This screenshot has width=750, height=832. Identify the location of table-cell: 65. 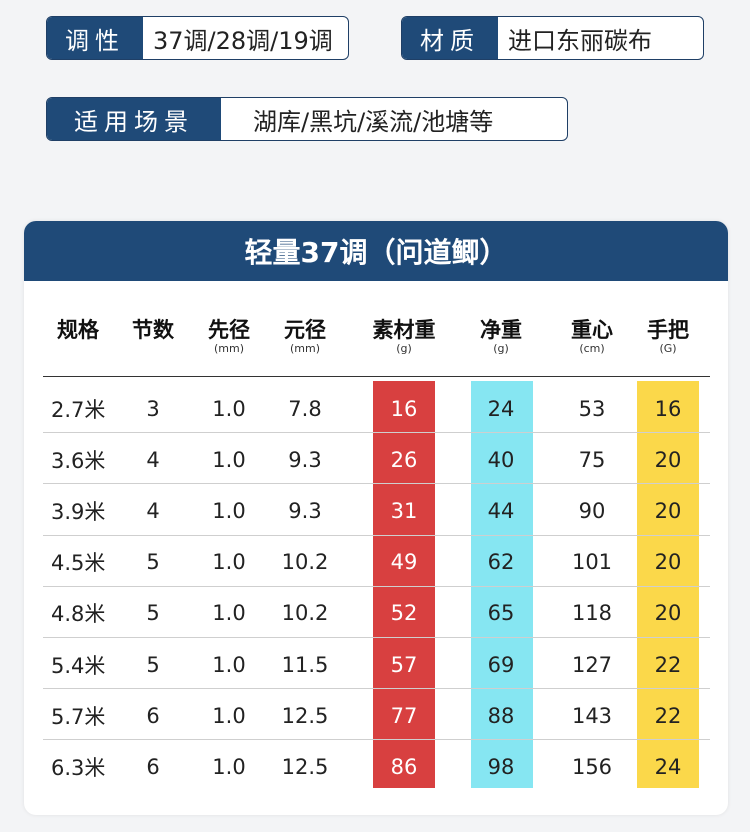
(501, 613).